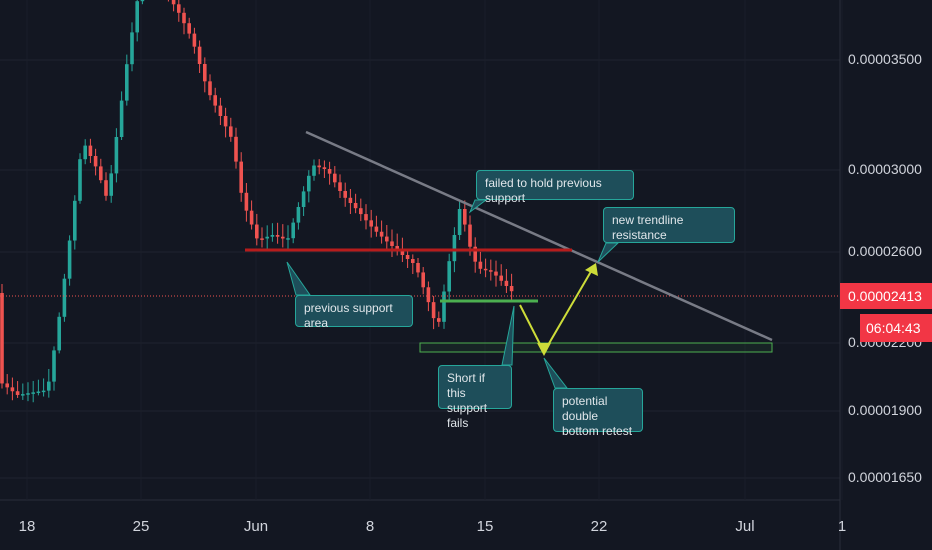  Describe the element at coordinates (886, 296) in the screenshot. I see `current-price-tag: 0.00002413` at that location.